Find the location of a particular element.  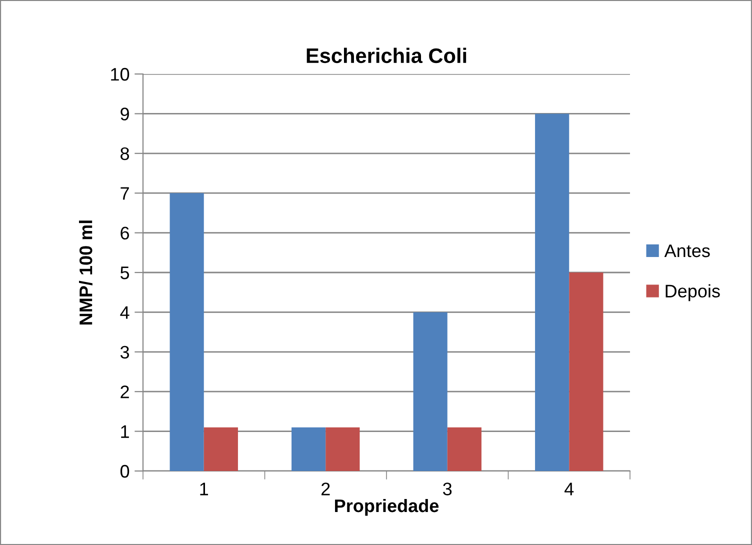

x-tick-label: 1 is located at coordinates (204, 489).